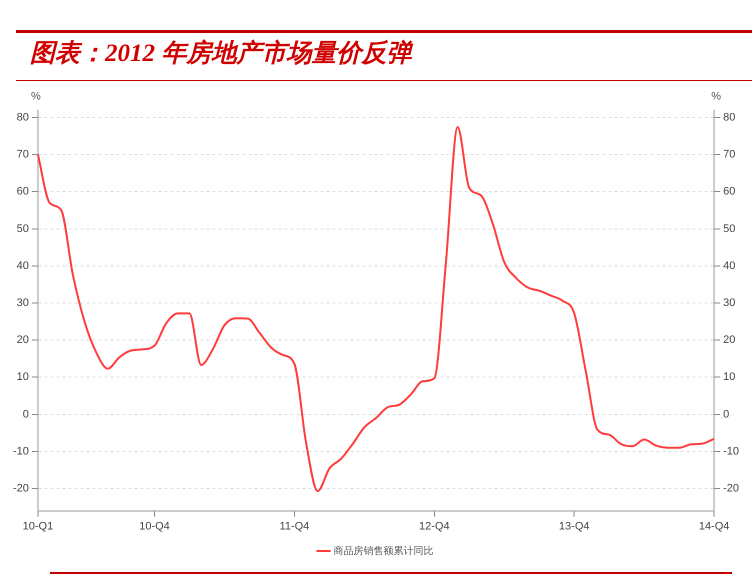 The image size is (752, 576). What do you see at coordinates (25, 414) in the screenshot?
I see `y-tick-label: 0` at bounding box center [25, 414].